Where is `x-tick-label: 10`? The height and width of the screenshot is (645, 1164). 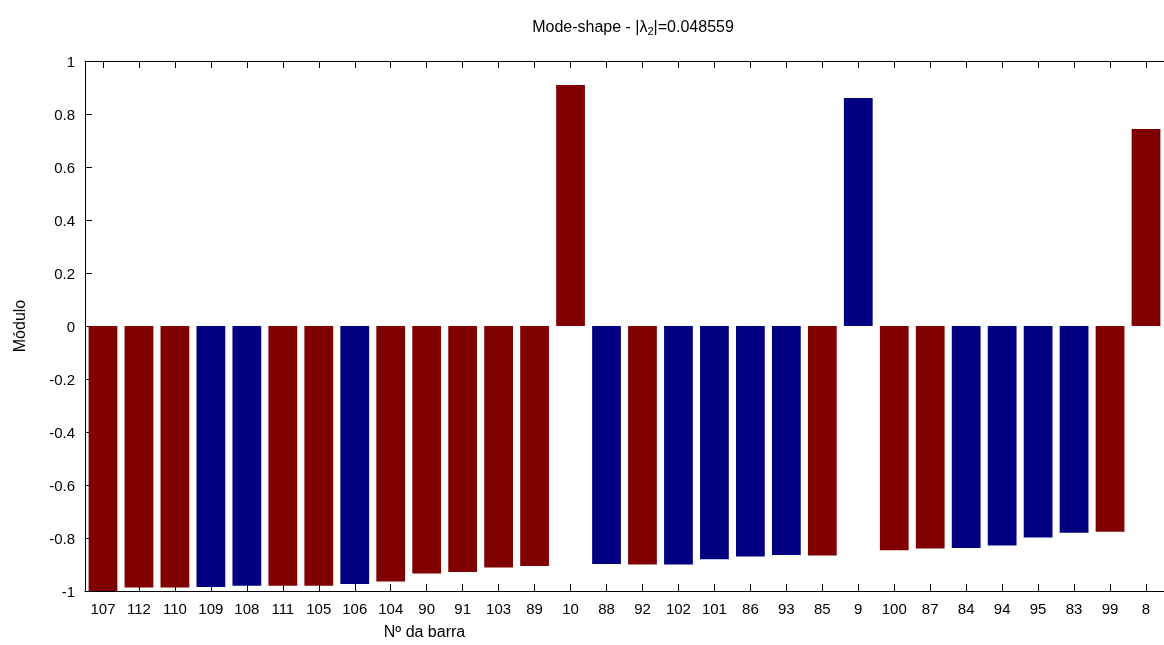 x-tick-label: 10 is located at coordinates (570, 608).